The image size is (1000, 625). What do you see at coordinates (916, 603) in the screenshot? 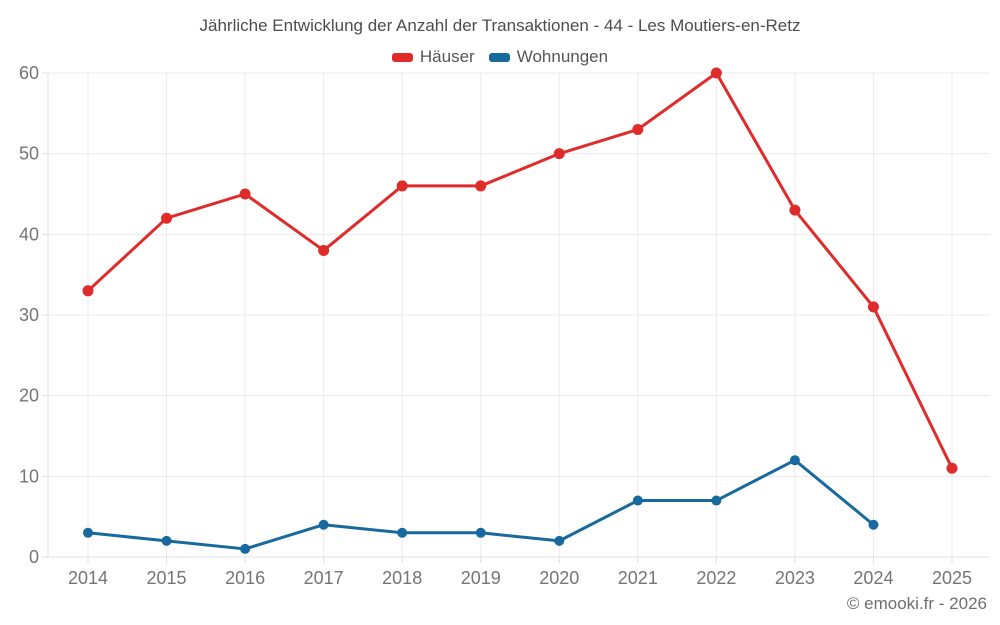
I see `copyright-text: © emooki.fr - 2026` at bounding box center [916, 603].